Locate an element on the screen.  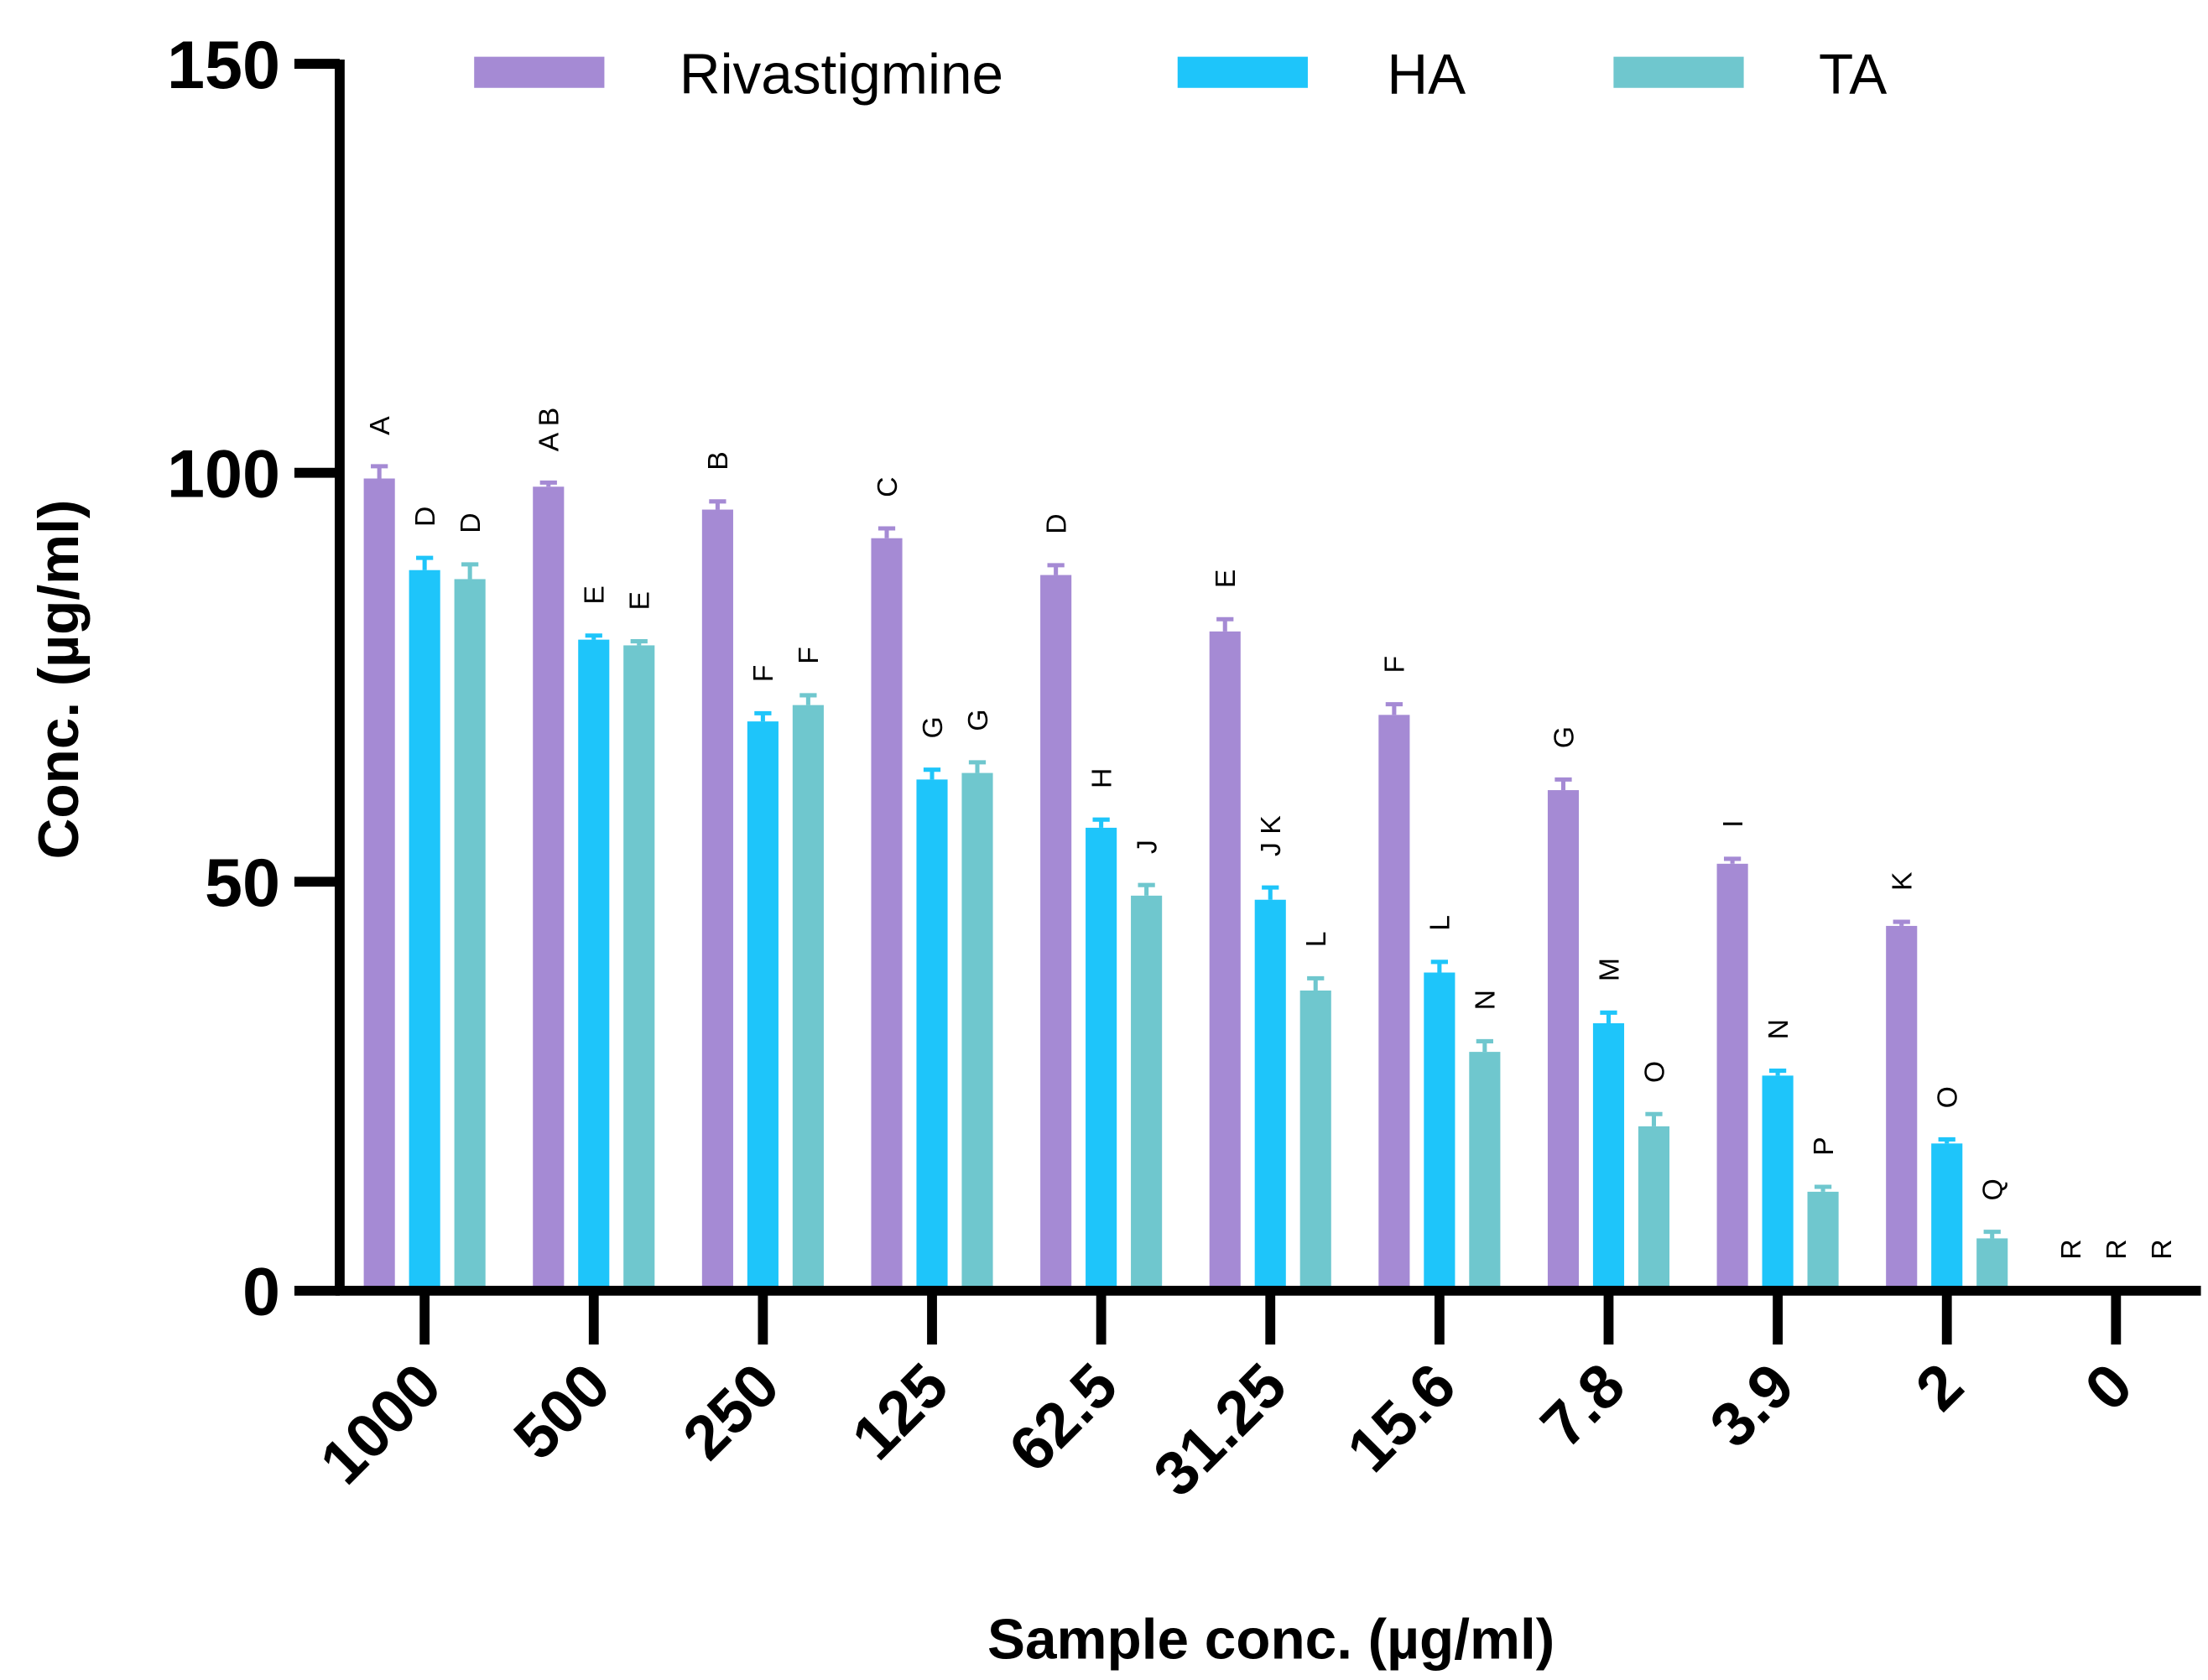
significance-letter: K is located at coordinates (1903, 881).